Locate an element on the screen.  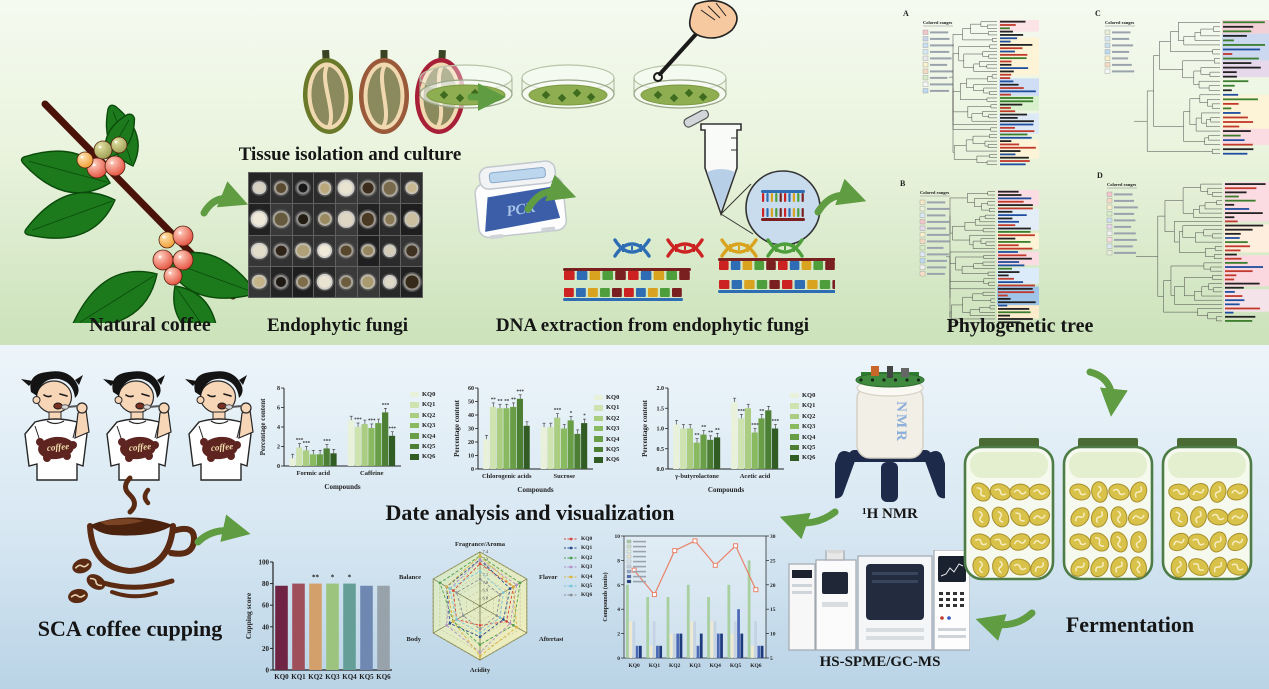
svg-text: Sucrose is located at coordinates (564, 476).